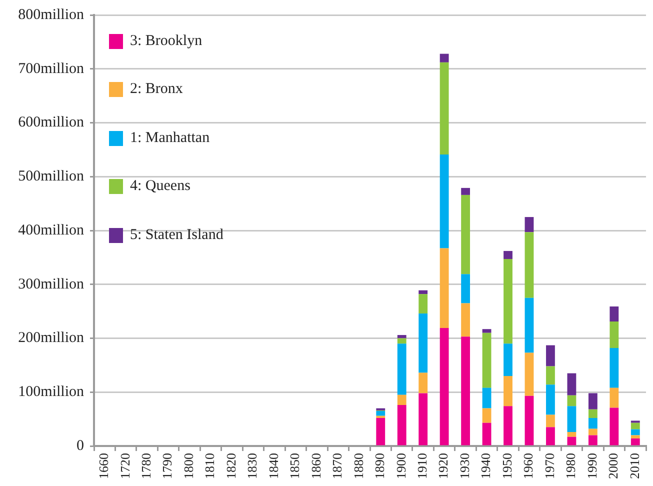 The width and height of the screenshot is (653, 486). What do you see at coordinates (80, 446) in the screenshot?
I see `y-tick-label: 0` at bounding box center [80, 446].